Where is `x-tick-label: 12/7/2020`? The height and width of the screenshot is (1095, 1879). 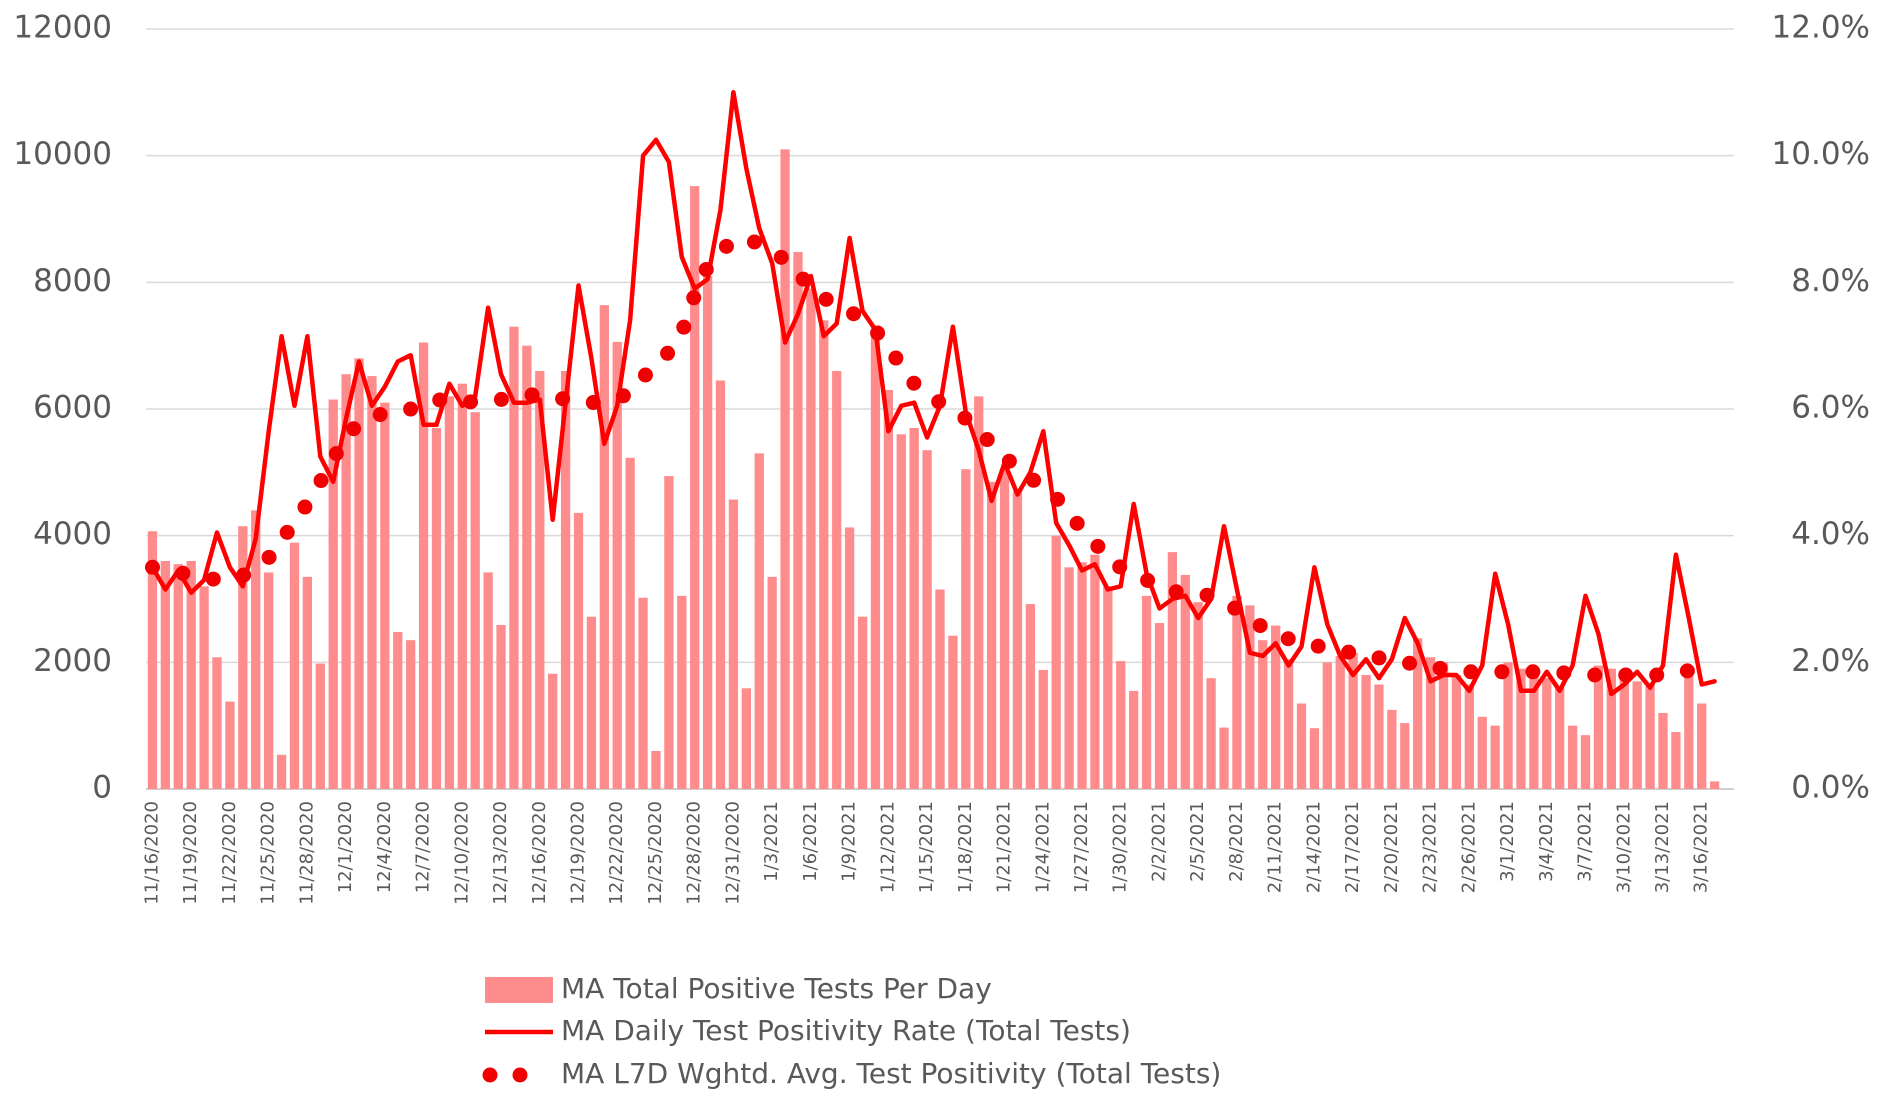
x-tick-label: 12/7/2020 is located at coordinates (423, 847).